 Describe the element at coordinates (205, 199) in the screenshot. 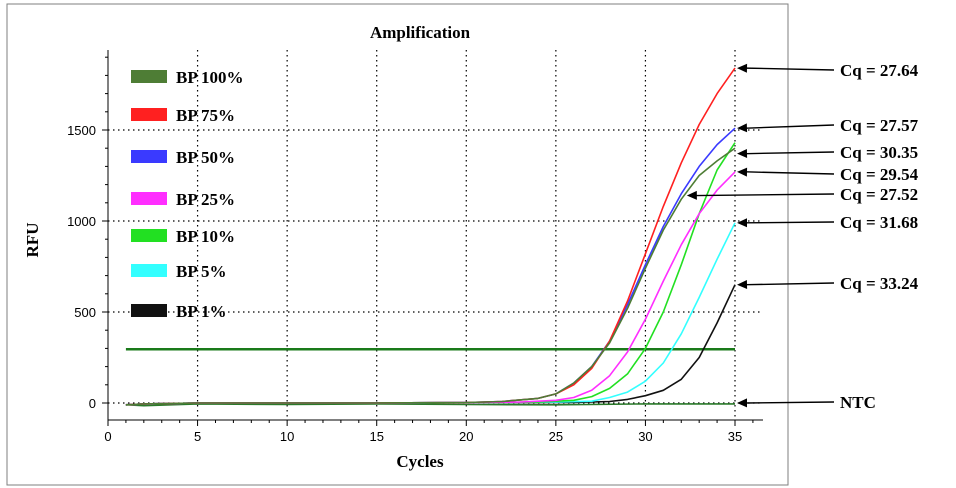

I see `legend-label: BP 25%` at that location.